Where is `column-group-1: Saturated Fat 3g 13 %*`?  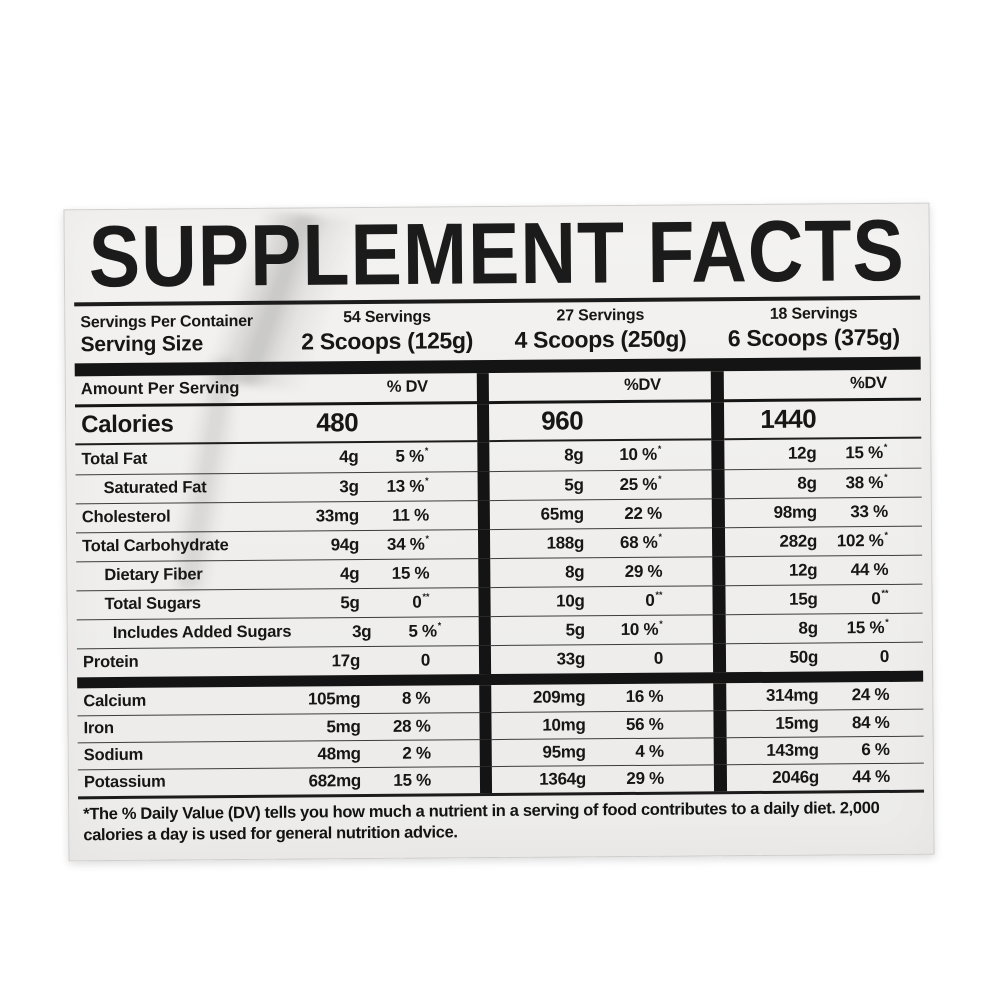
column-group-1: Saturated Fat 3g 13 %* is located at coordinates (276, 486).